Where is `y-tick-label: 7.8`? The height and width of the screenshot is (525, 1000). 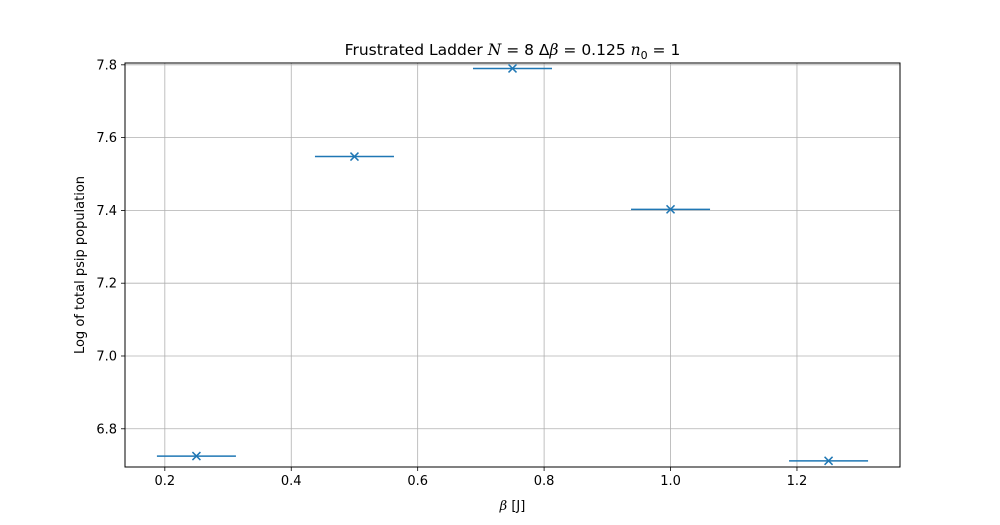
y-tick-label: 7.8 is located at coordinates (106, 65).